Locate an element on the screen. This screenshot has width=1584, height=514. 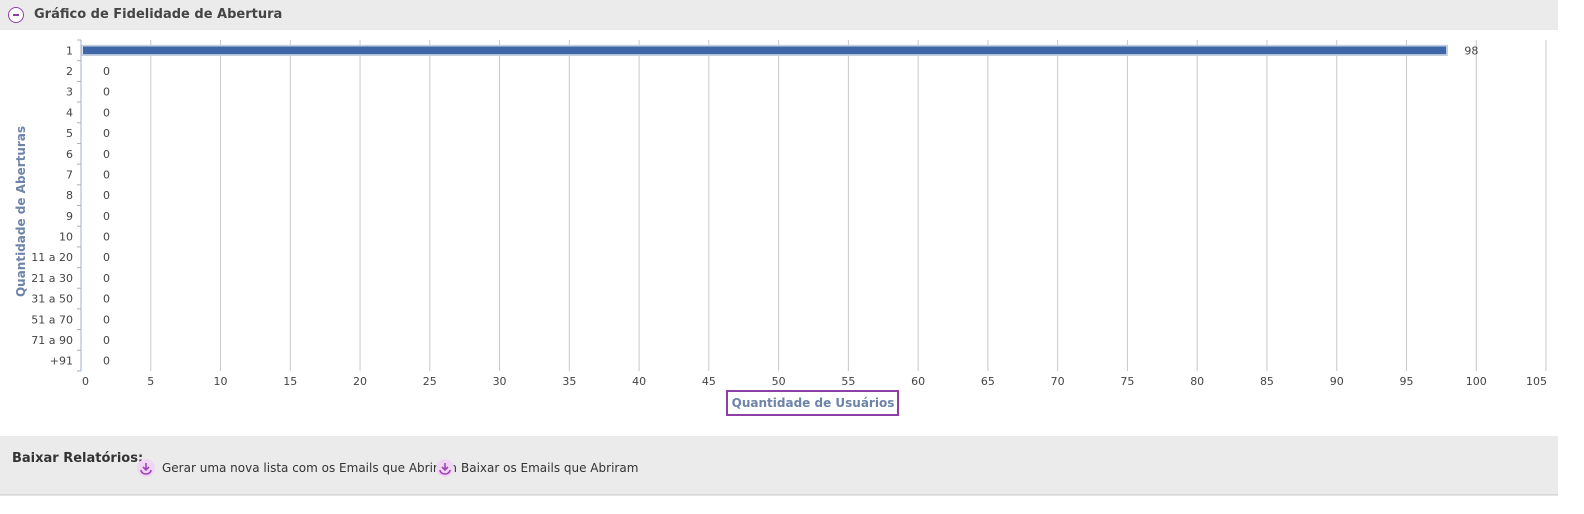
x-tick-label: 50 is located at coordinates (779, 381).